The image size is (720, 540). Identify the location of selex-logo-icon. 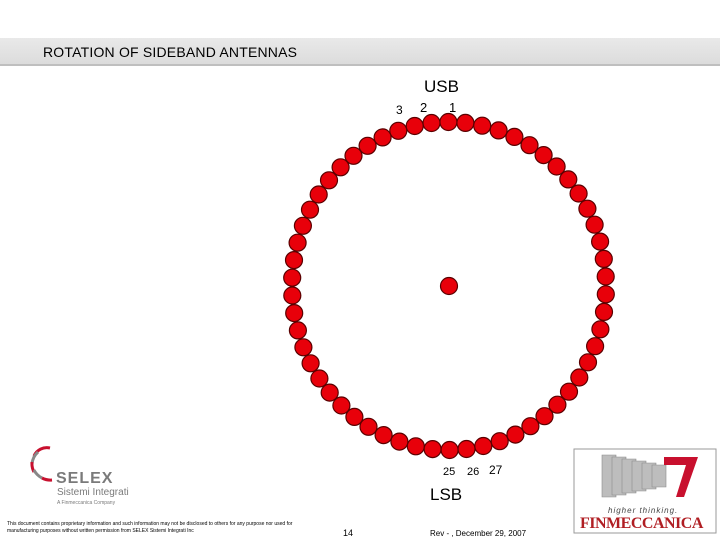
(41, 464).